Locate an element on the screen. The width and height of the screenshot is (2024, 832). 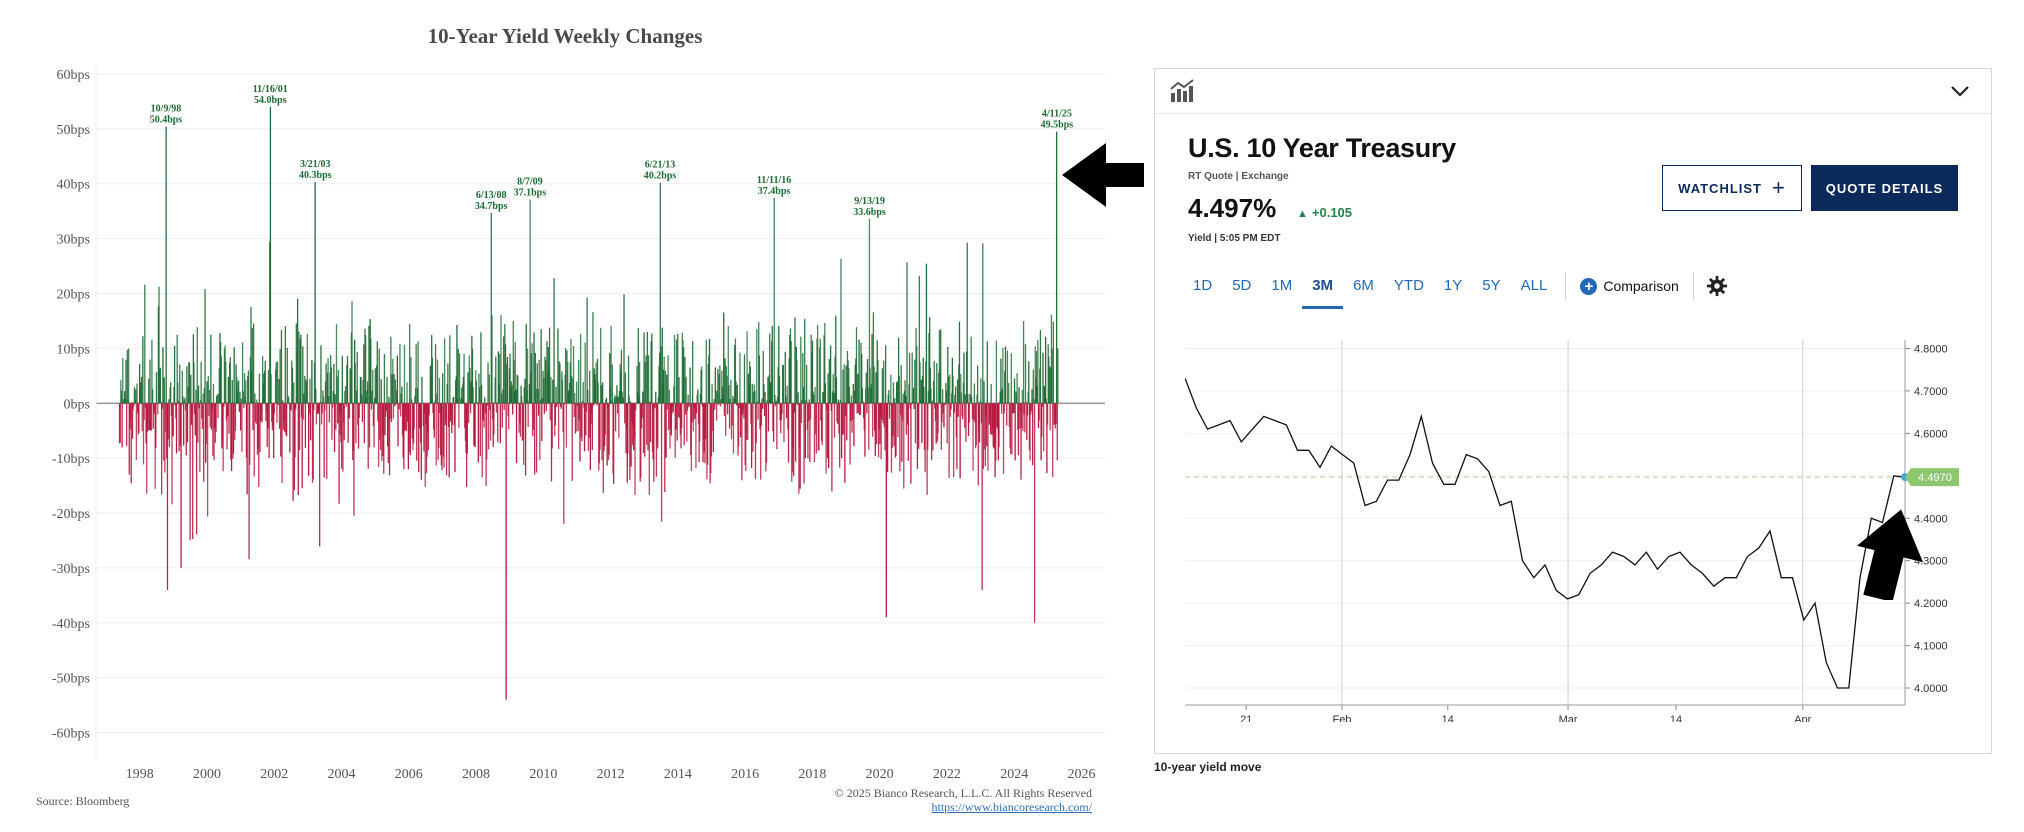
y-tick-label: 4.3000 is located at coordinates (1931, 562).